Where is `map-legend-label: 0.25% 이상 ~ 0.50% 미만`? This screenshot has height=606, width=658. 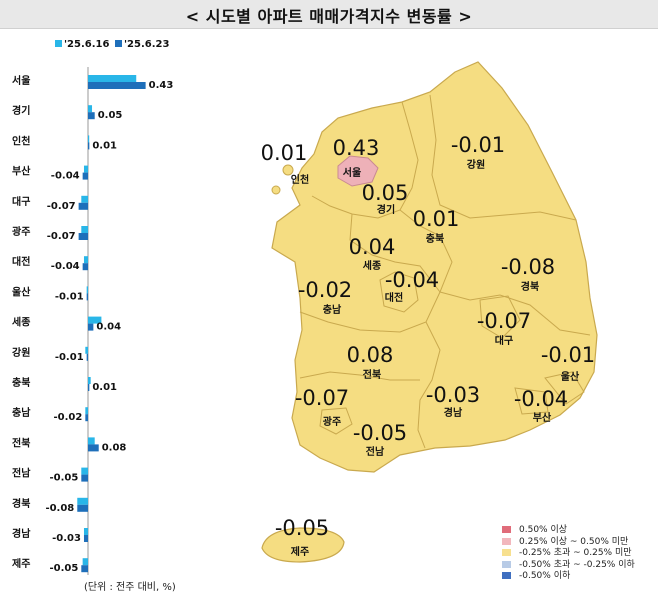
map-legend-label: 0.25% 이상 ~ 0.50% 미만 is located at coordinates (574, 541).